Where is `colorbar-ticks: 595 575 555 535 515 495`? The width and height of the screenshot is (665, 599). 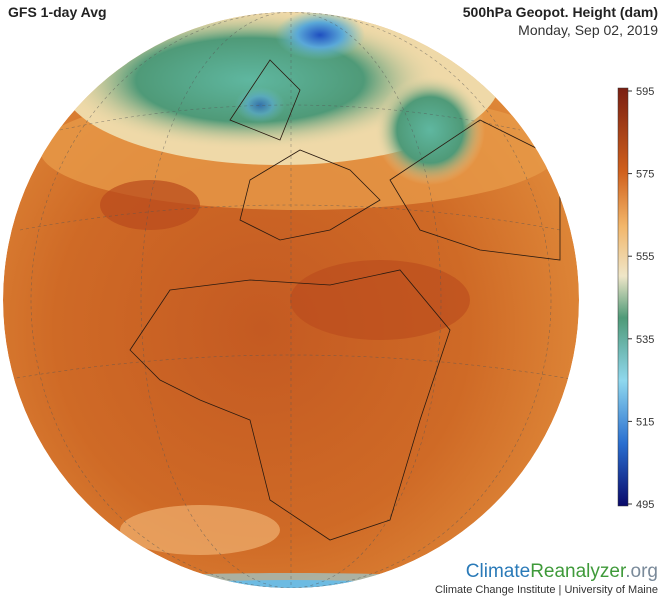
colorbar-ticks: 595 575 555 535 515 495 is located at coordinates (641, 298).